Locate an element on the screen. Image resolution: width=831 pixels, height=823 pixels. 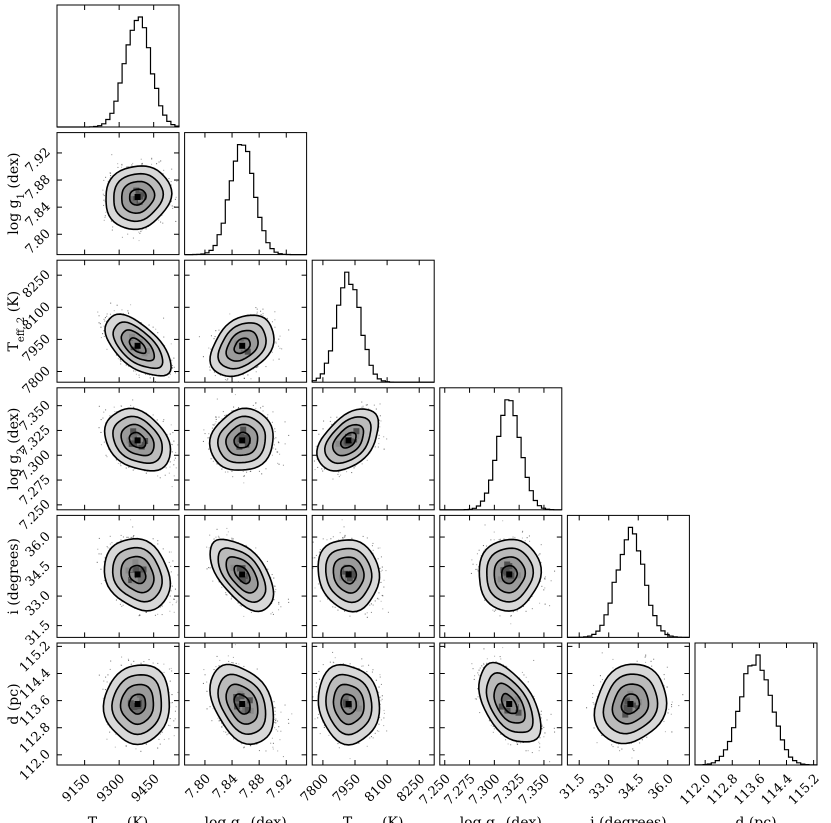
histogram-teff1 is located at coordinates (118, 66).